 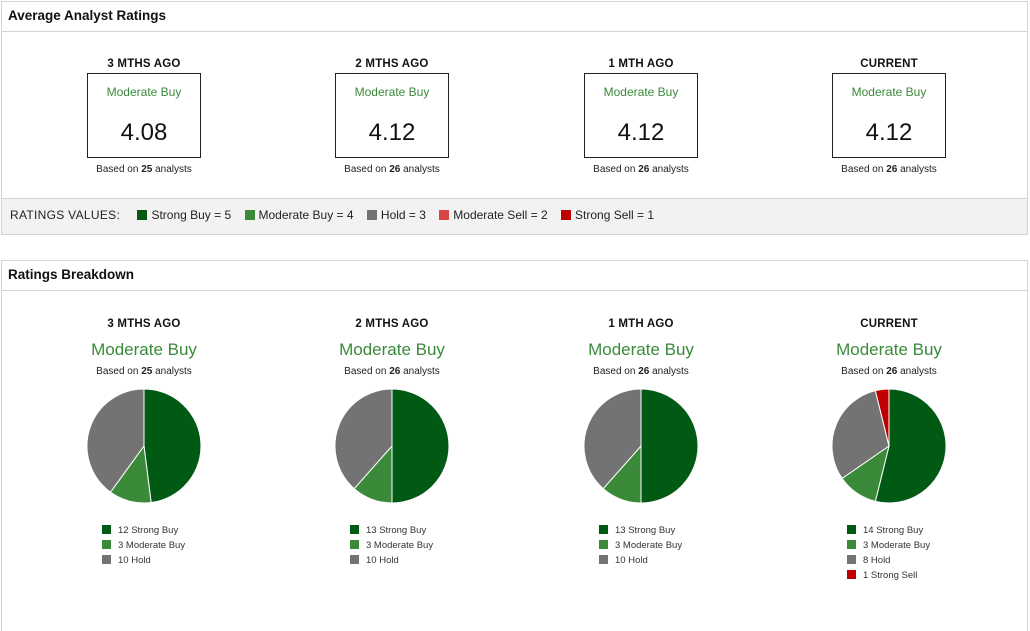 What do you see at coordinates (514, 17) in the screenshot?
I see `panel-title: Average Analyst Ratings` at bounding box center [514, 17].